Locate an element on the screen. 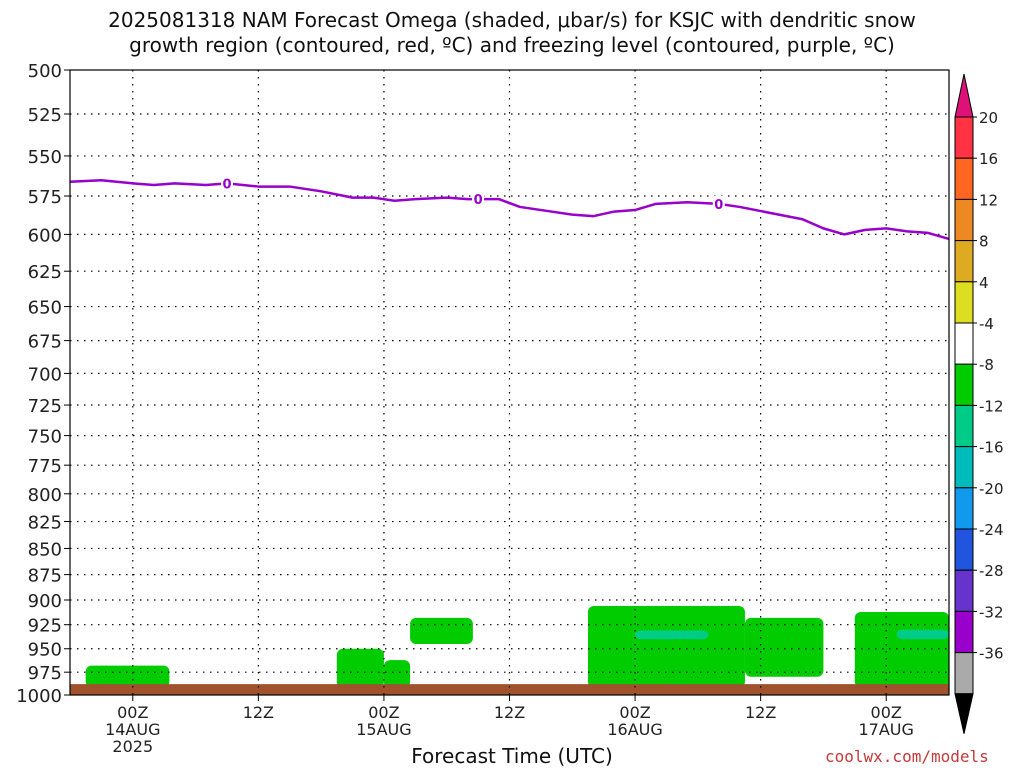 This screenshot has width=1024, height=768. colorbar-label: -8 is located at coordinates (986, 365).